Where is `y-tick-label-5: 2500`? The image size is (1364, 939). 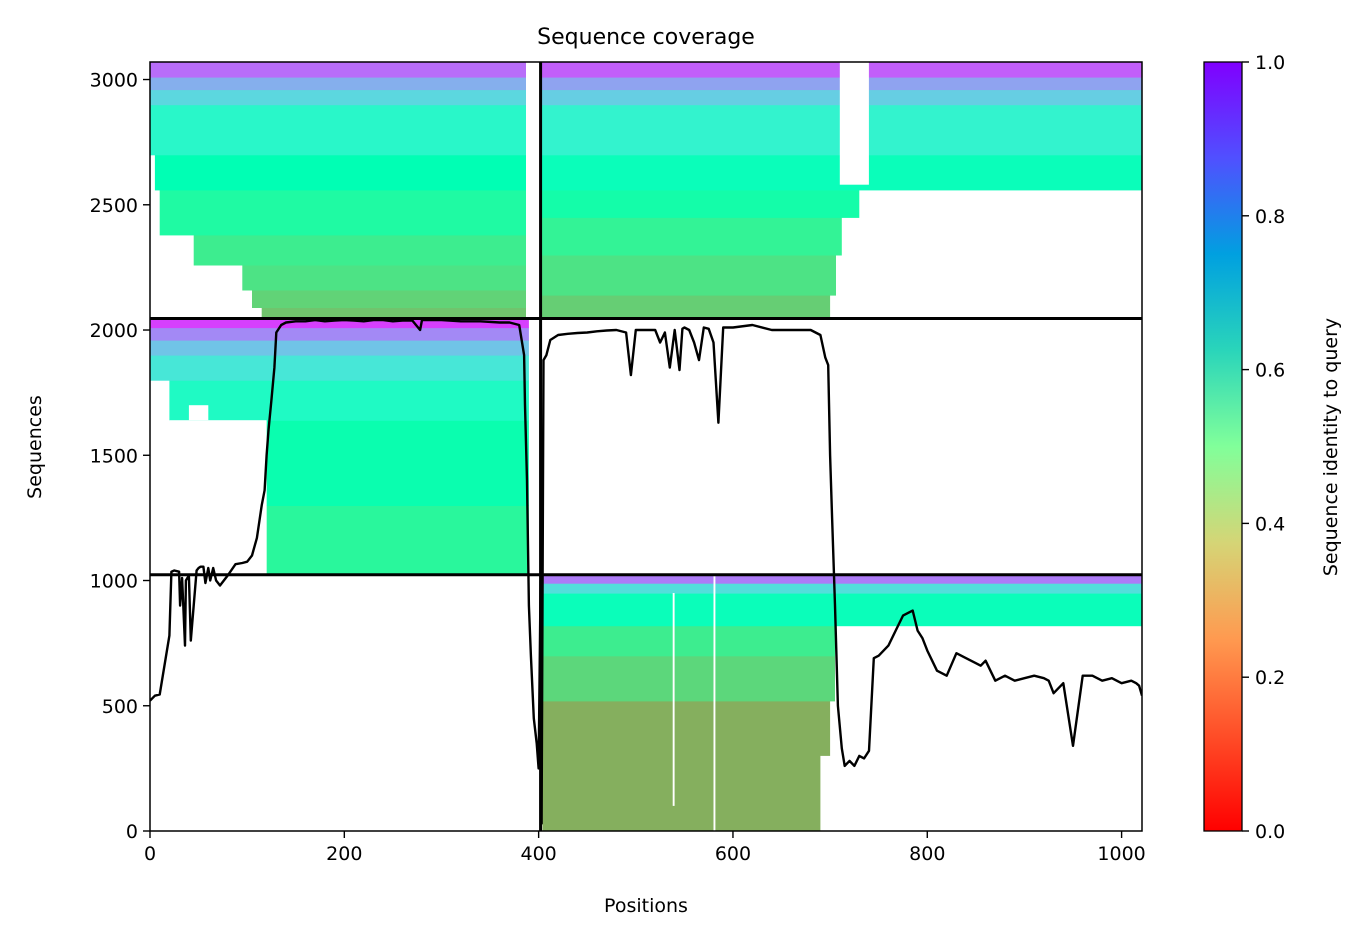 y-tick-label-5: 2500 is located at coordinates (114, 206).